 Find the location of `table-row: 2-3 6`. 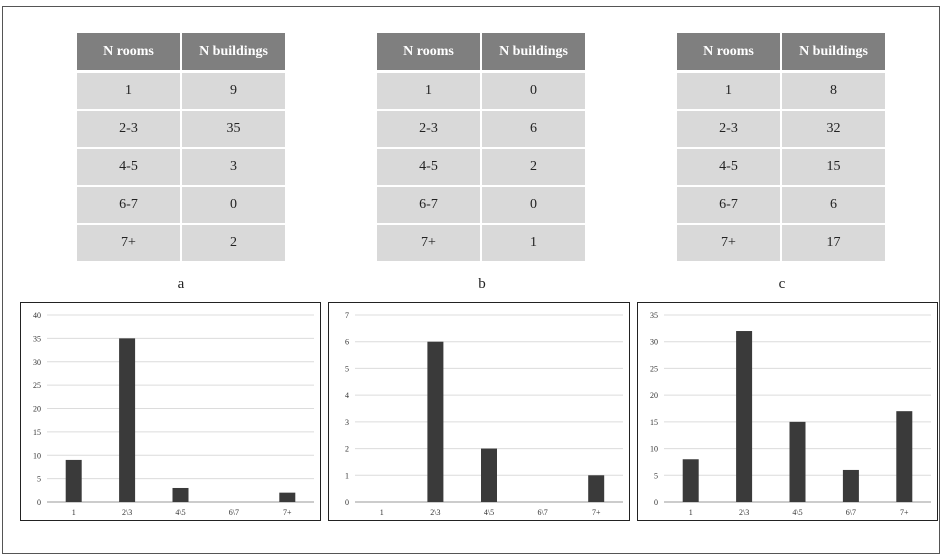

table-row: 2-3 6 is located at coordinates (481, 128).